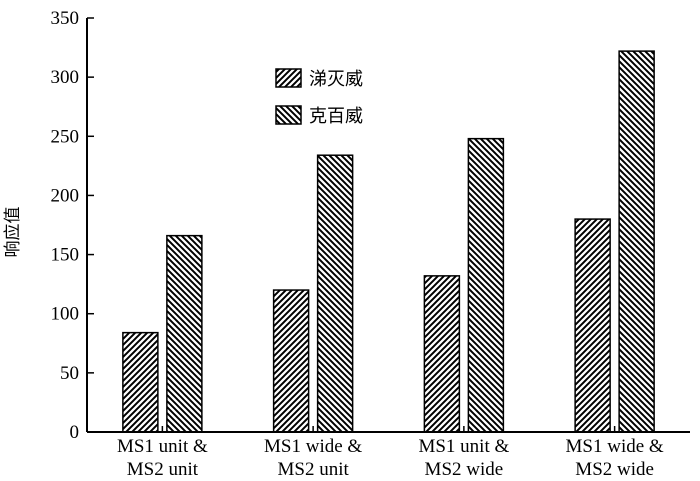 Image resolution: width=700 pixels, height=481 pixels. I want to click on y-tick-label: 350, so click(65, 18).